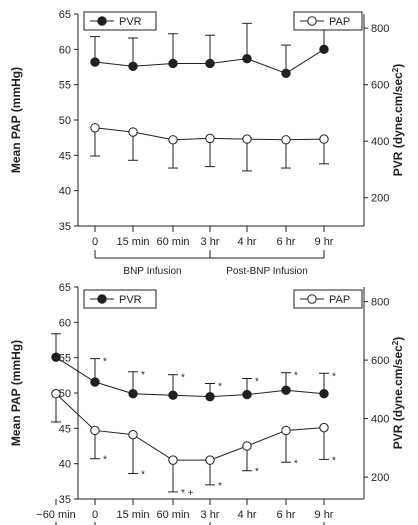  Describe the element at coordinates (55, 515) in the screenshot. I see `x-tick-label: −60 min` at that location.